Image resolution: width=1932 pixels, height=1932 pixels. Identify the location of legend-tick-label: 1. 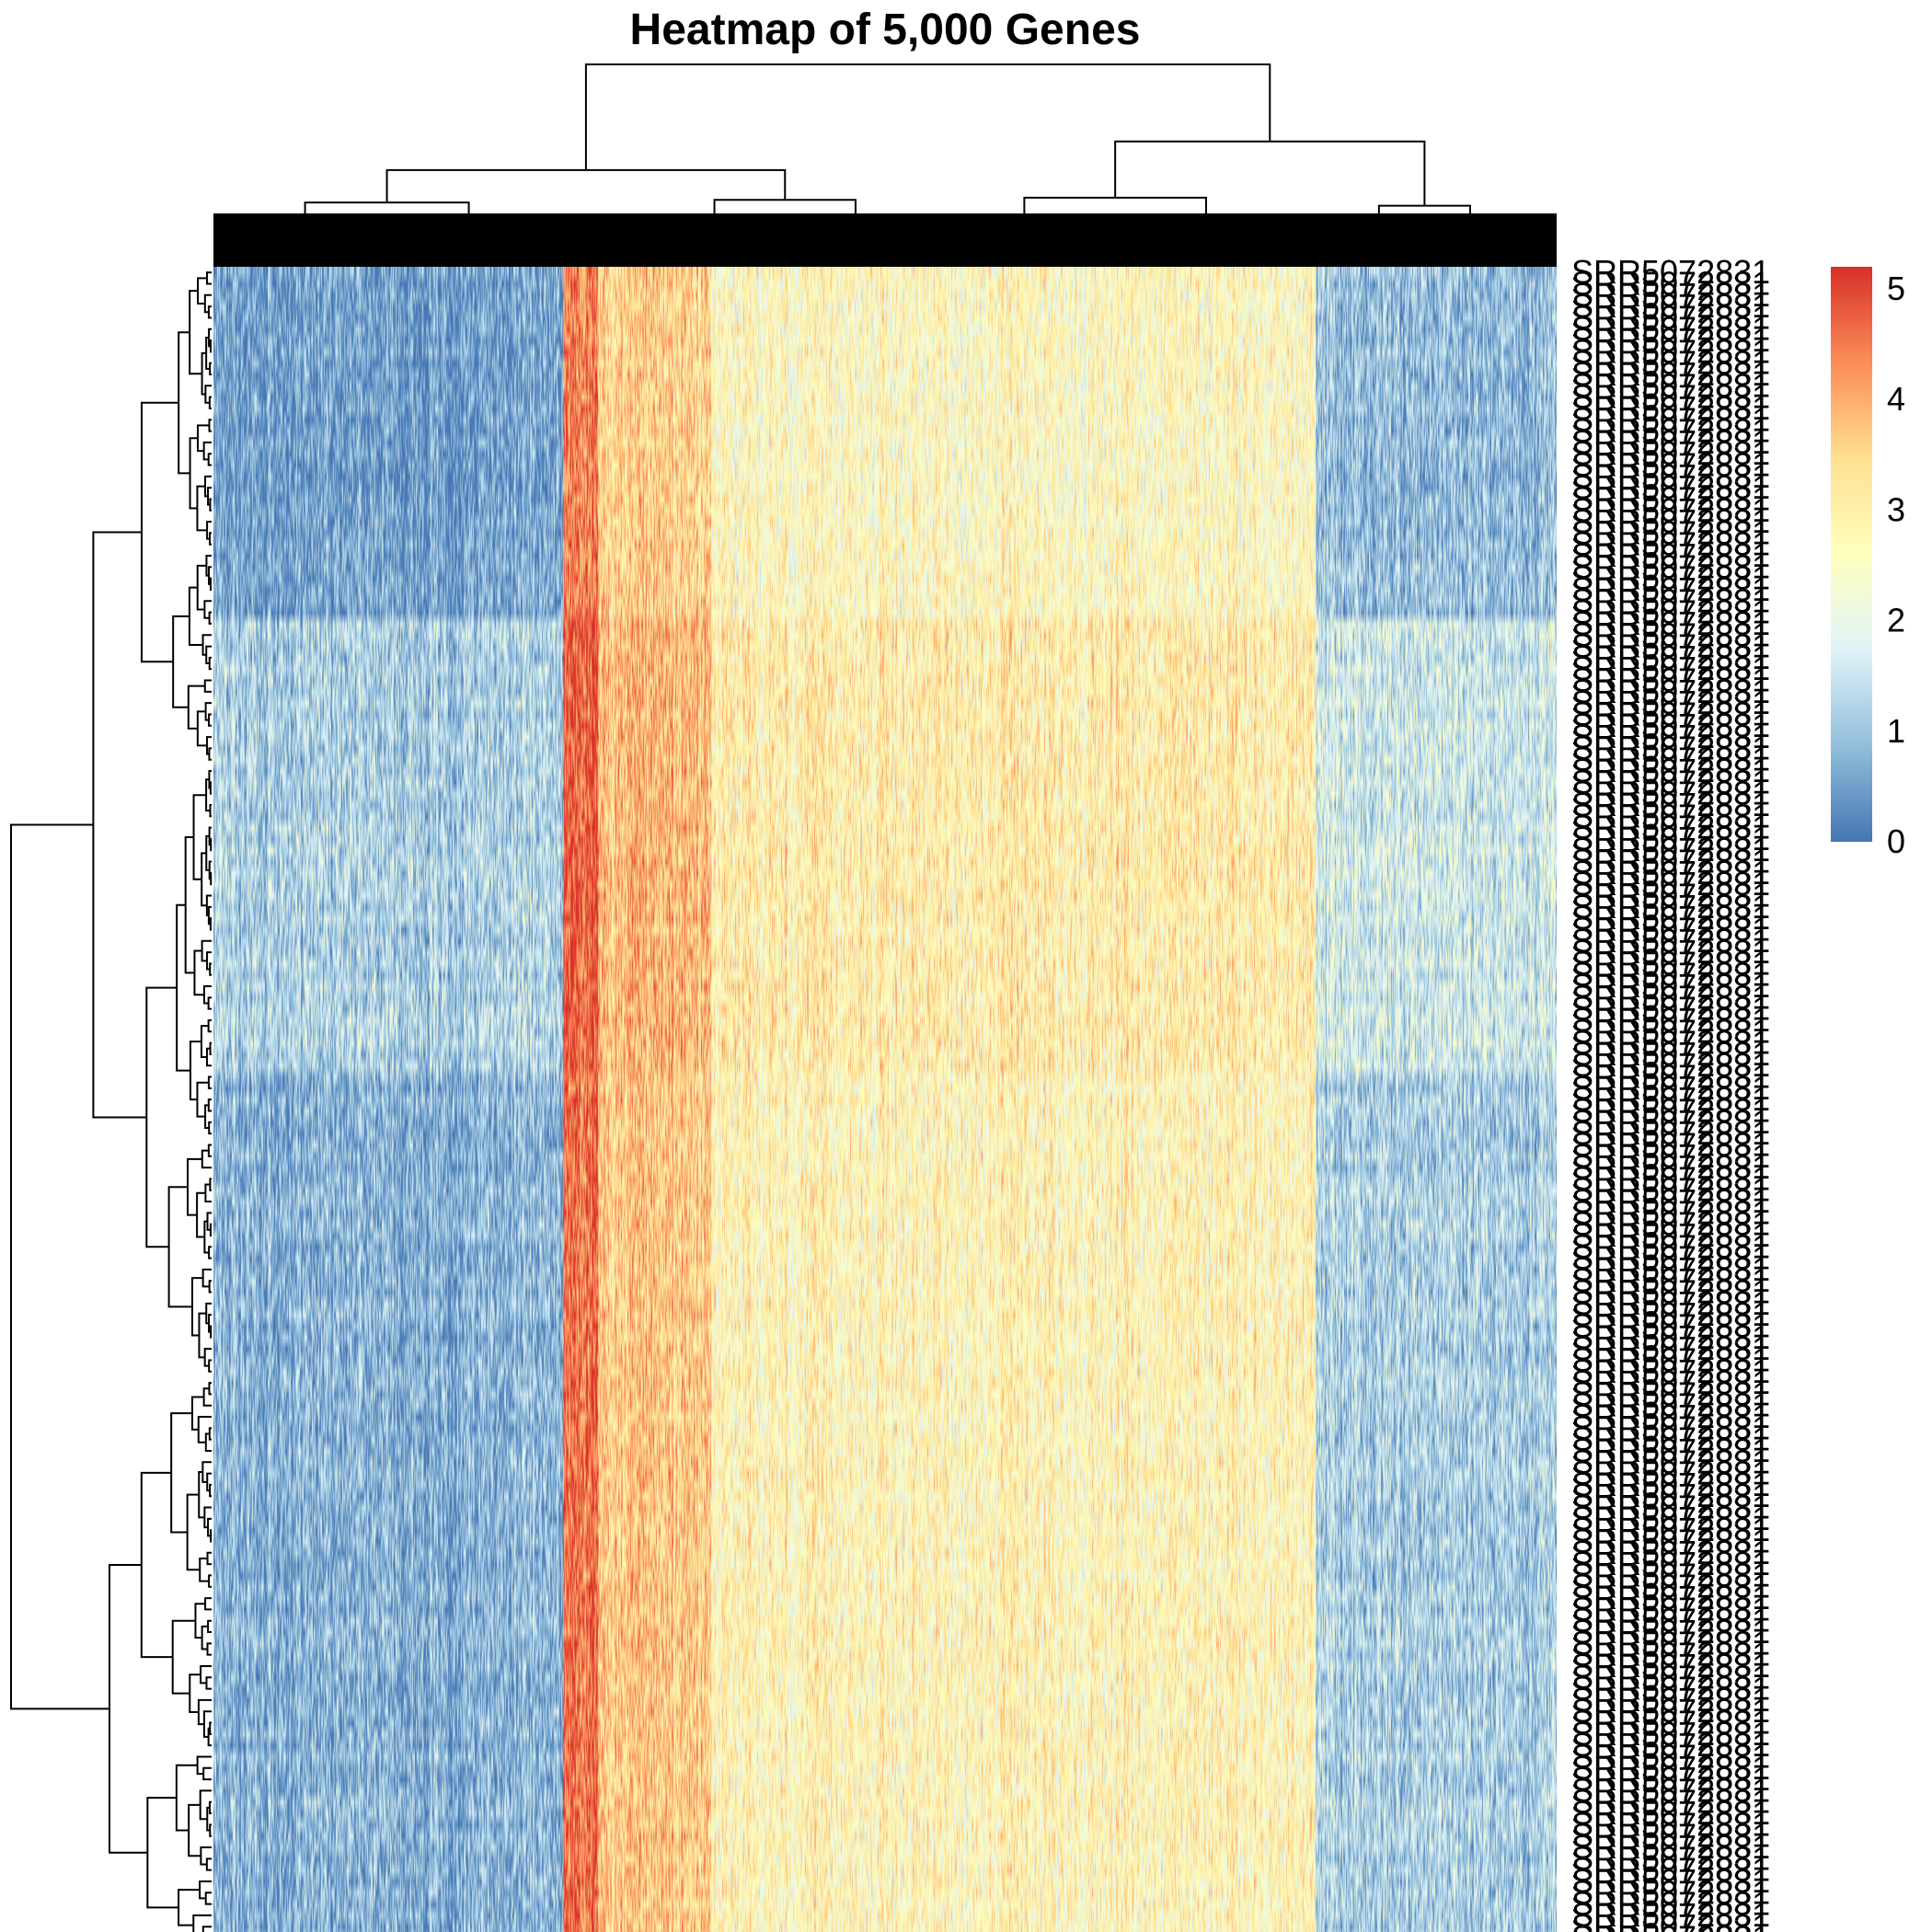
(1896, 731).